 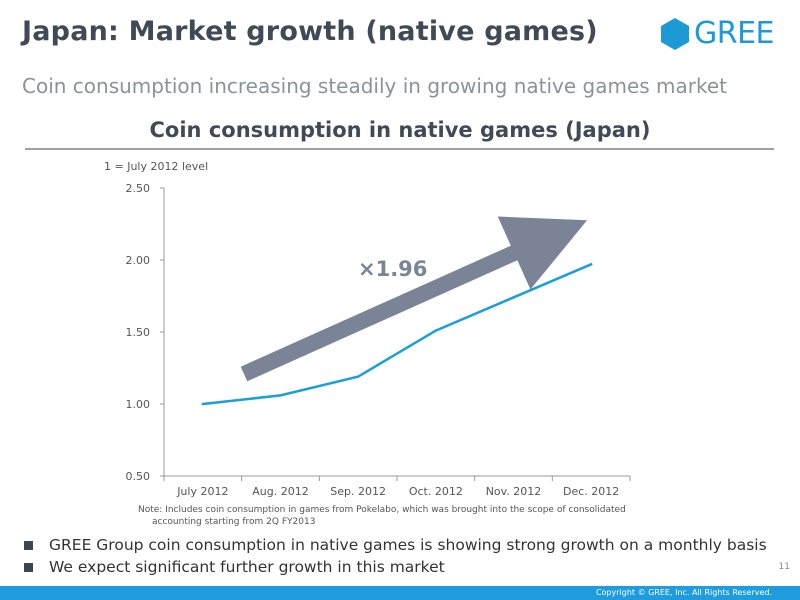 What do you see at coordinates (399, 149) in the screenshot?
I see `title-divider` at bounding box center [399, 149].